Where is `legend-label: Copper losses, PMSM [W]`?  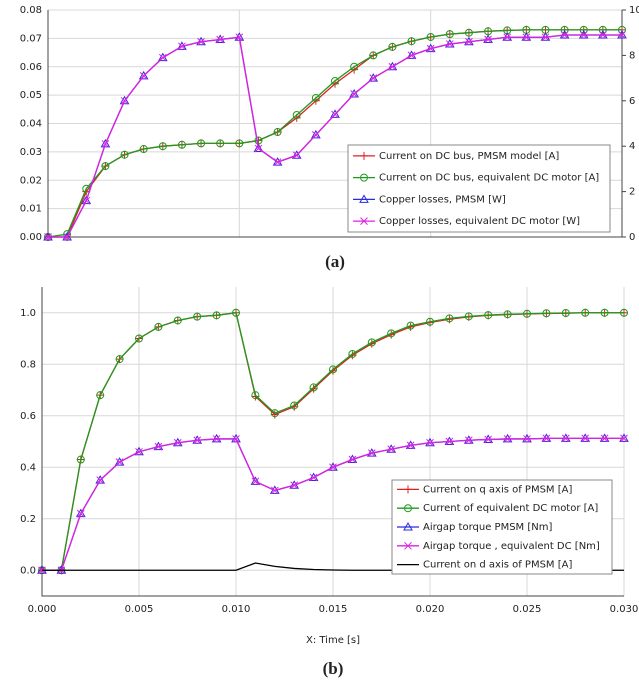 legend-label: Copper losses, PMSM [W] is located at coordinates (442, 199).